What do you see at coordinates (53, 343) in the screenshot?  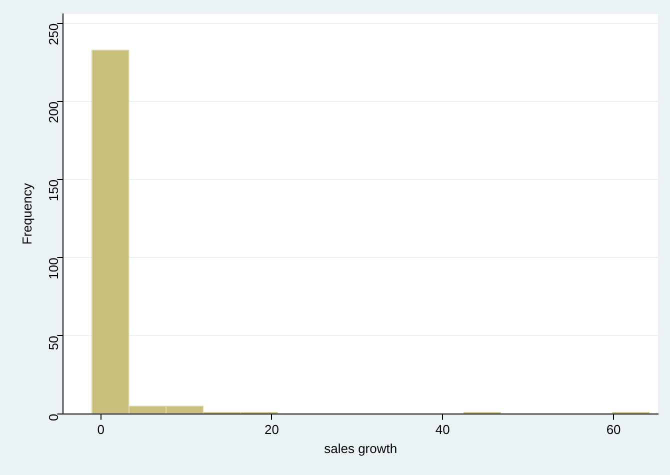 I see `y-tick-label: 50` at bounding box center [53, 343].